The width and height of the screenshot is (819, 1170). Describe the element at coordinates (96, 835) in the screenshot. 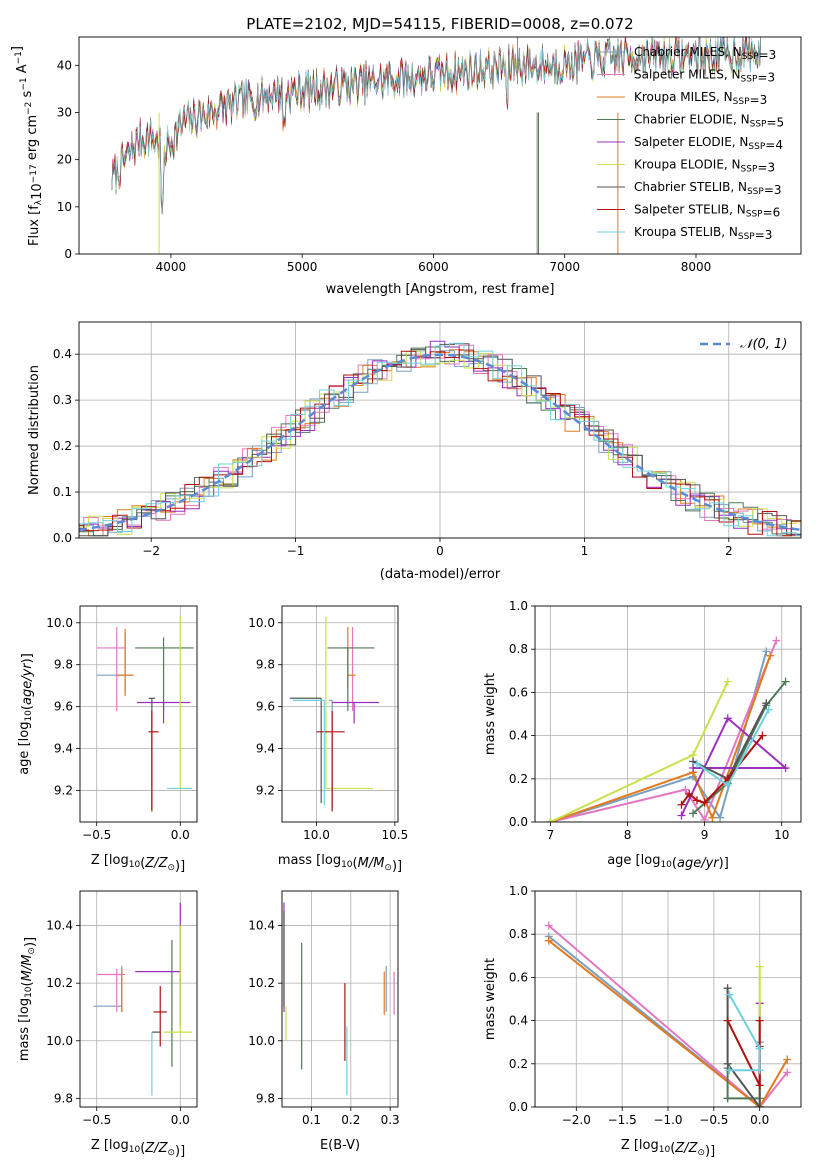

I see `x-tick-label: −0.5` at that location.